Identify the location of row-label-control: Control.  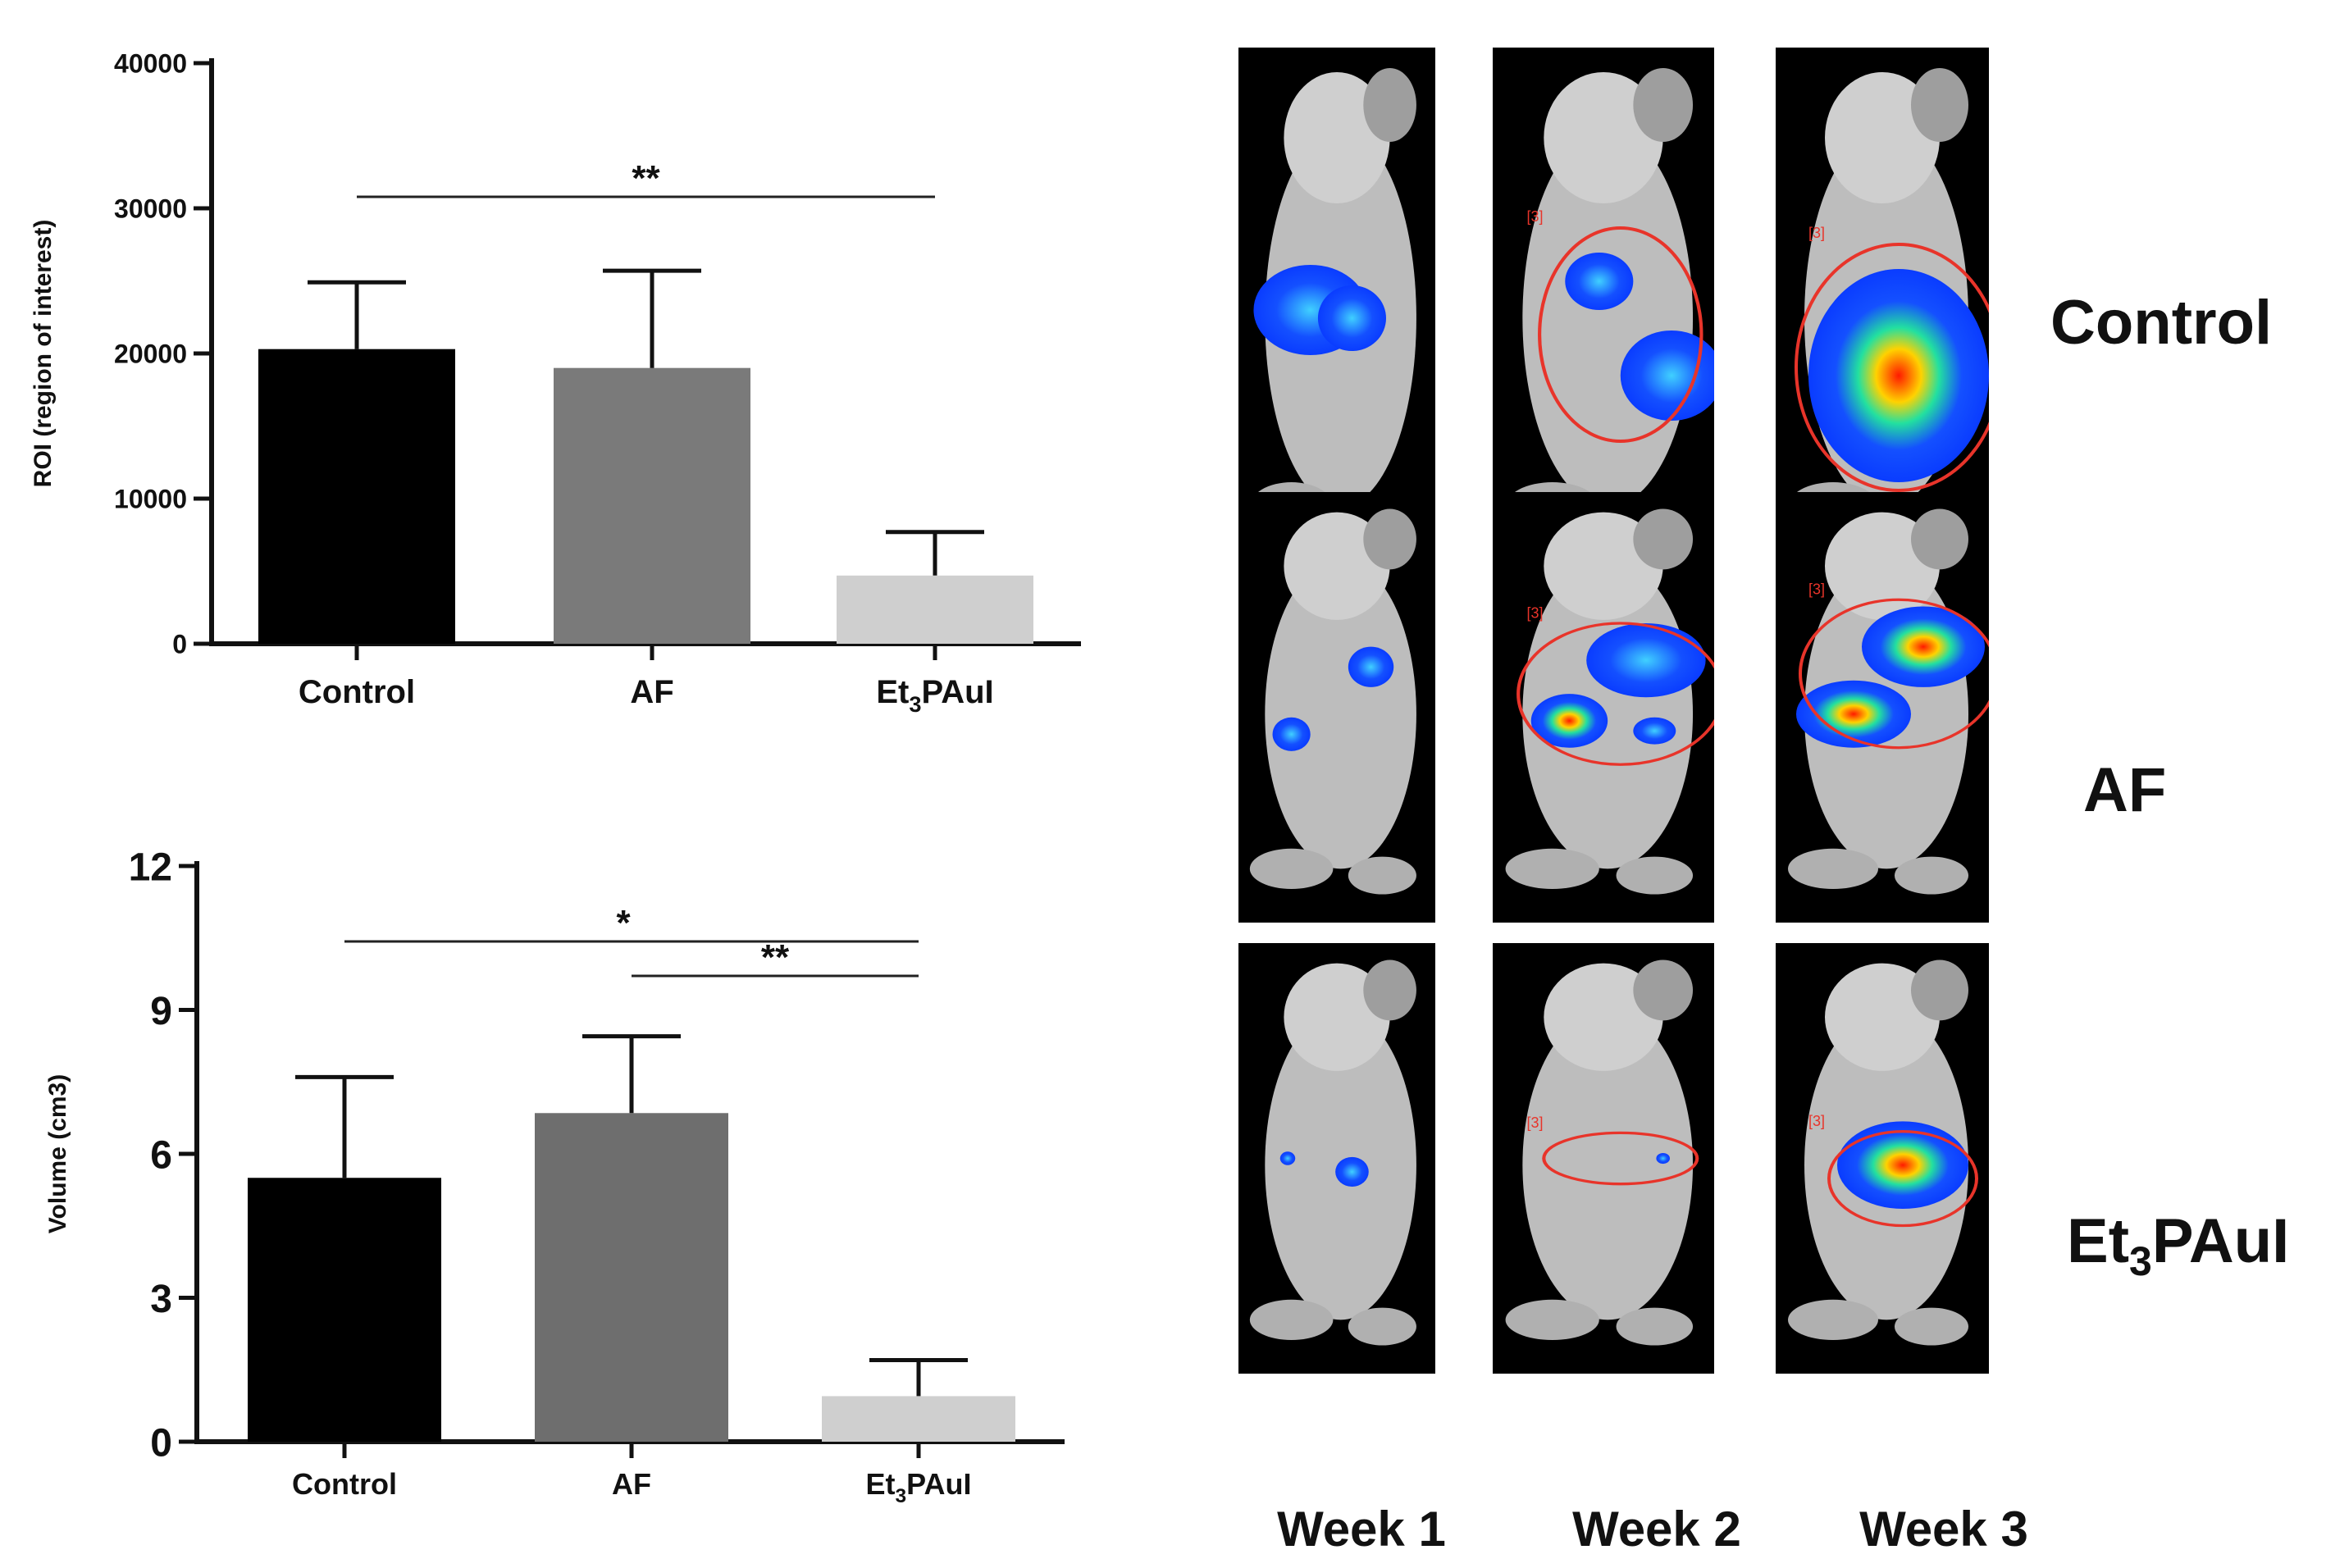
(2161, 323).